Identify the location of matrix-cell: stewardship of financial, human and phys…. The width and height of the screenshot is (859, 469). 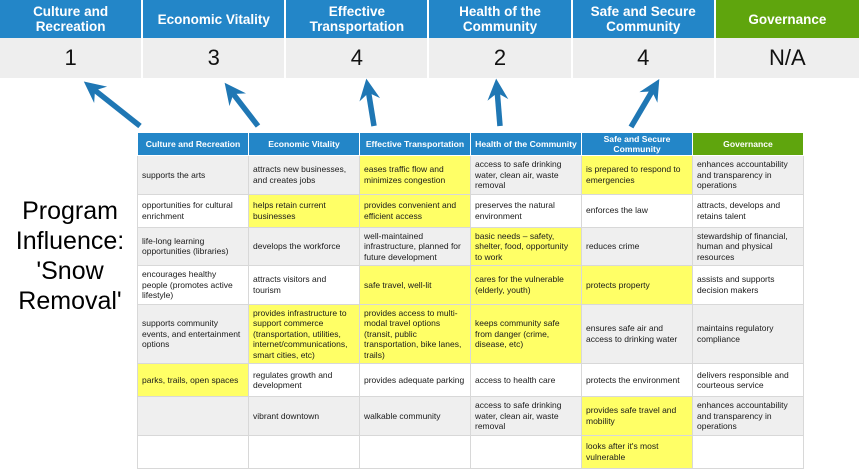
(748, 246).